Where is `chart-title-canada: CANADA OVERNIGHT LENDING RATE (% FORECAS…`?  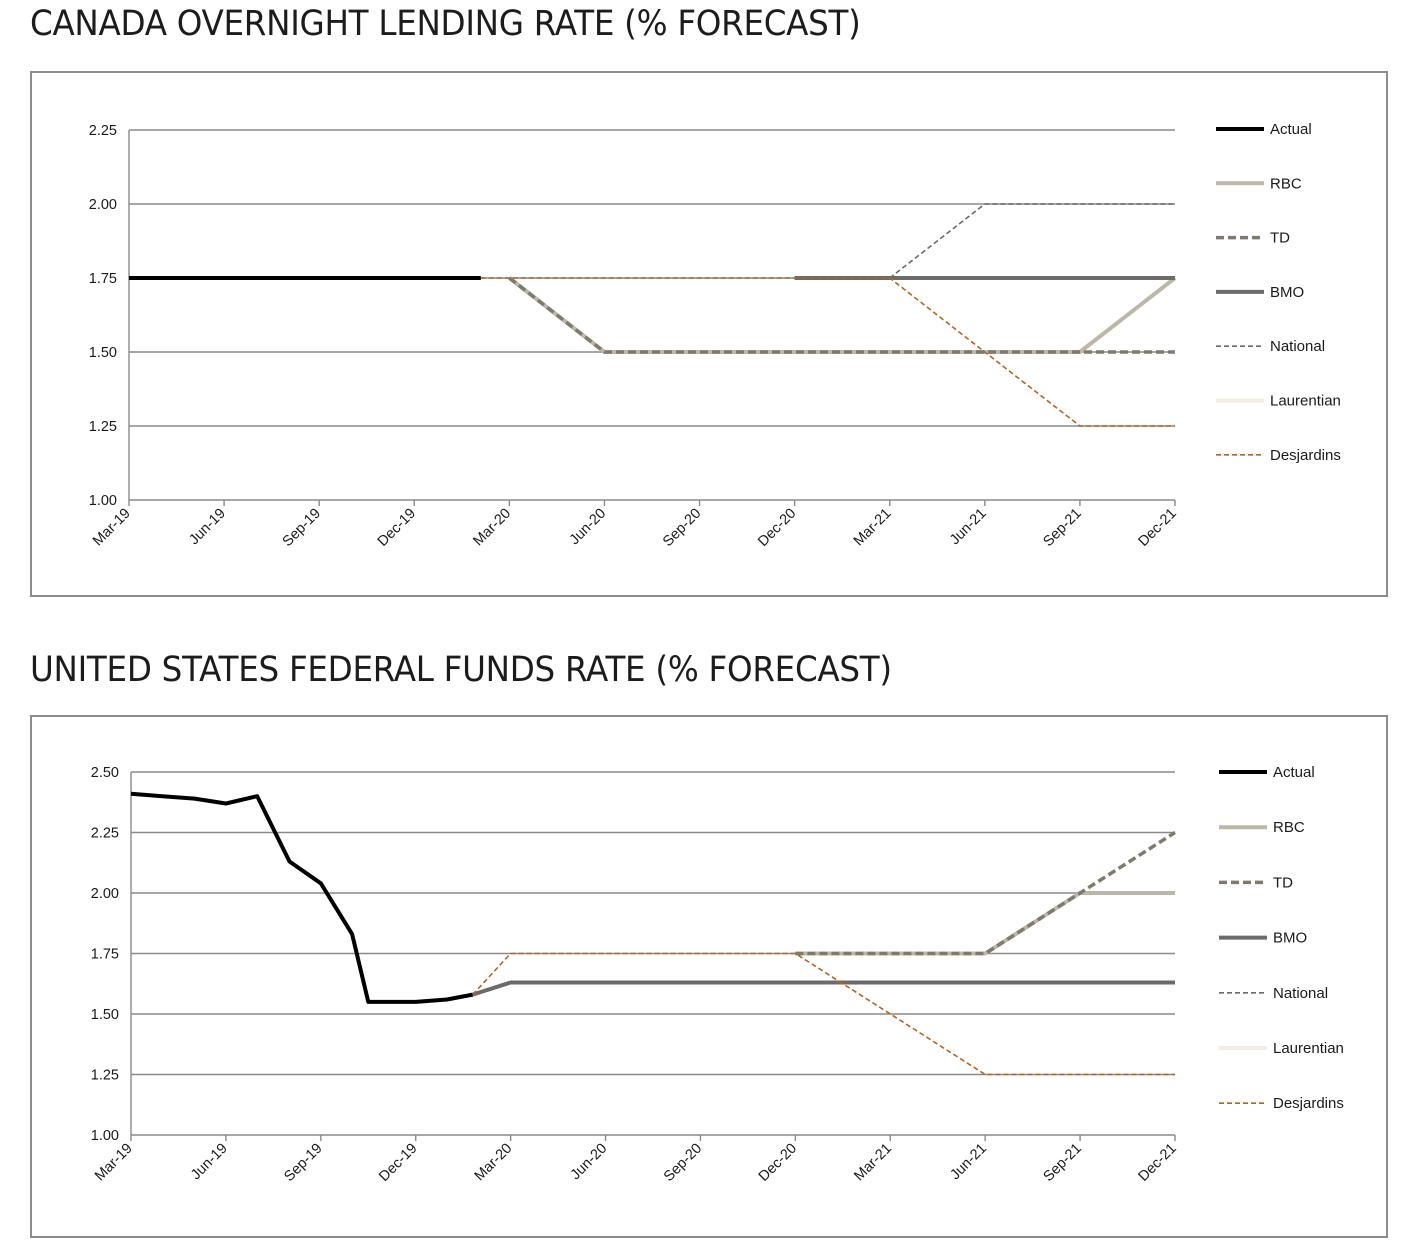
chart-title-canada: CANADA OVERNIGHT LENDING RATE (% FORECAS… is located at coordinates (445, 24).